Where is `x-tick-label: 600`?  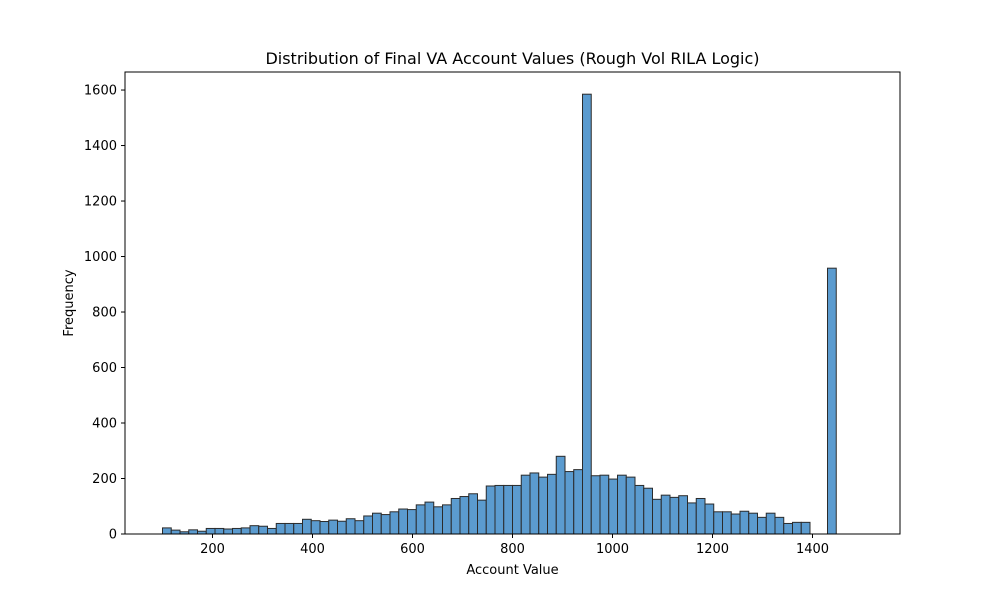 x-tick-label: 600 is located at coordinates (412, 549).